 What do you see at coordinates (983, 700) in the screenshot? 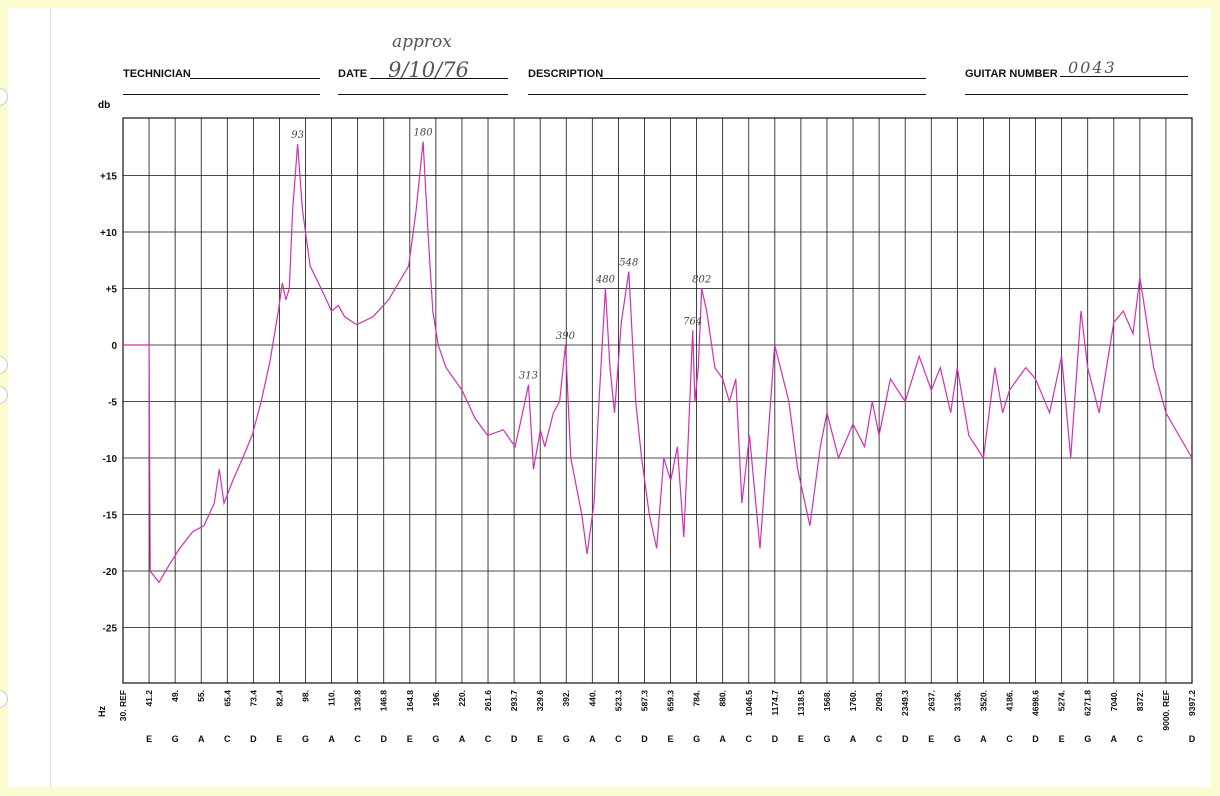
I see `x-tick-label-frequency: 3520.` at bounding box center [983, 700].